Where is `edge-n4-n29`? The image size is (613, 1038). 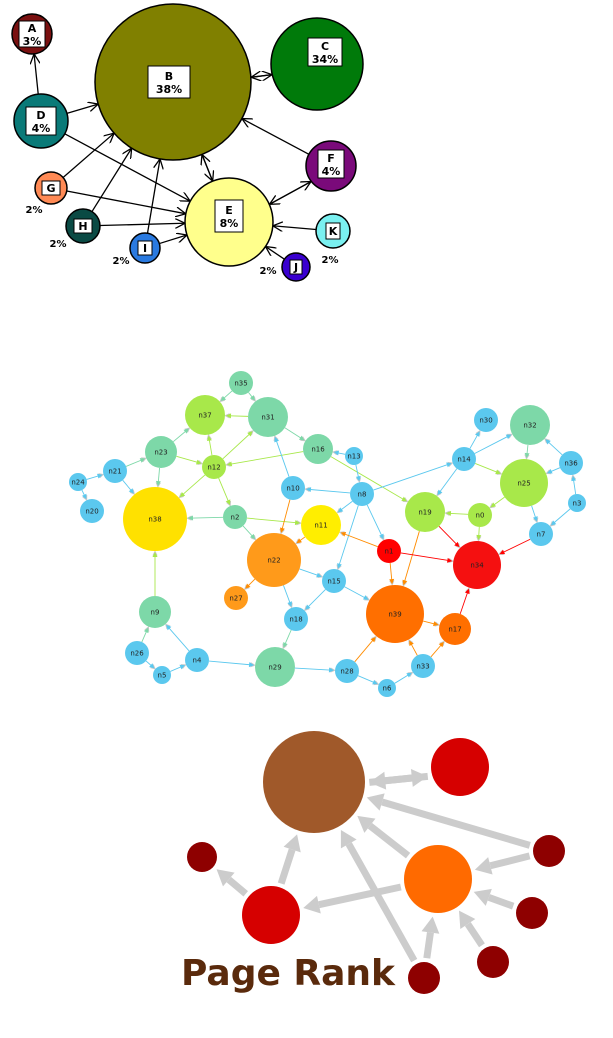 edge-n4-n29 is located at coordinates (232, 664).